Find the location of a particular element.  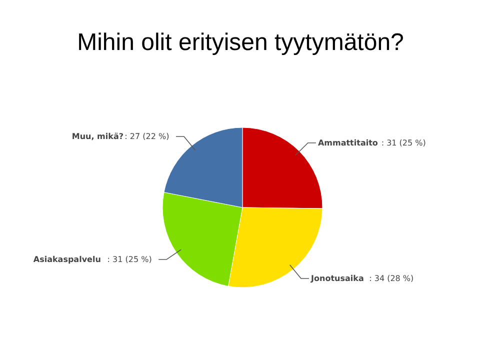

data-label: : 27 (22 %) is located at coordinates (147, 137).